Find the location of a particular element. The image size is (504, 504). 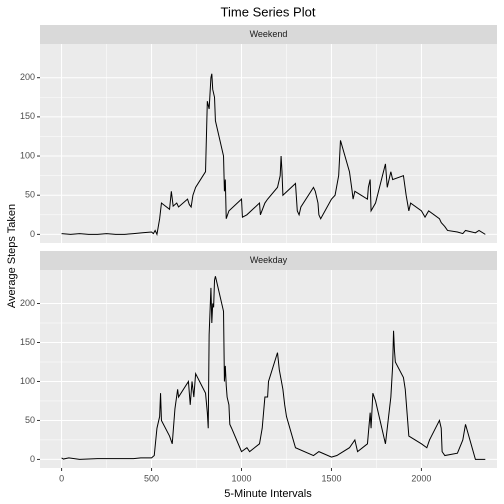

x-tick-label: 1500 is located at coordinates (331, 478).